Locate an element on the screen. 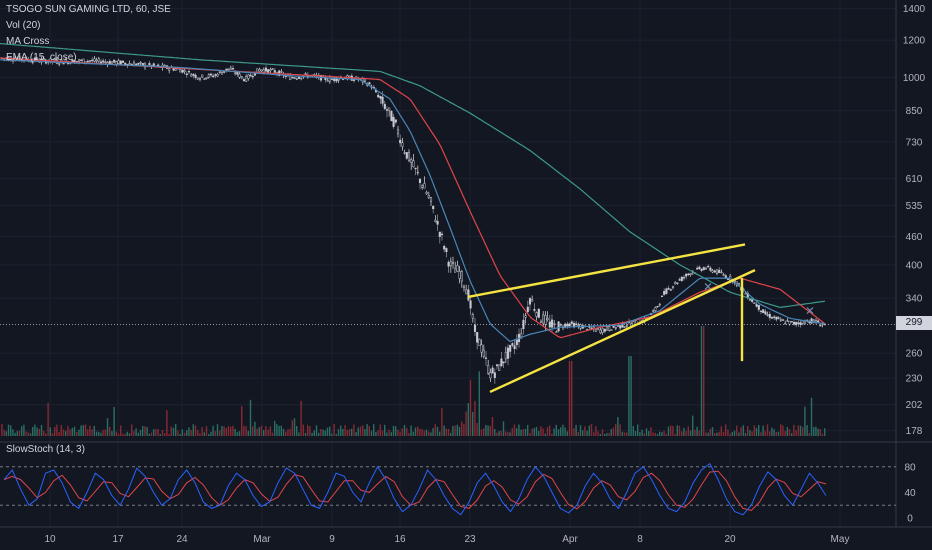  stoch-tick-label: 80 is located at coordinates (910, 467).